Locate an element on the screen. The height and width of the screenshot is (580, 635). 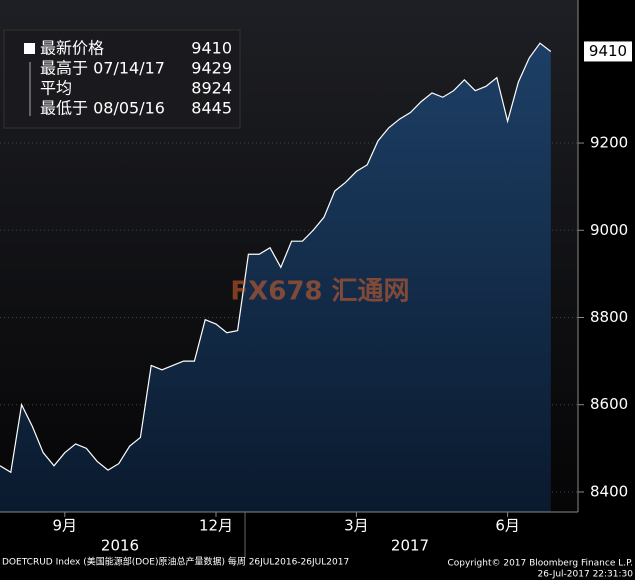
copyright: Copyright© 2017 Bloomberg Finance L.P. is located at coordinates (540, 564).